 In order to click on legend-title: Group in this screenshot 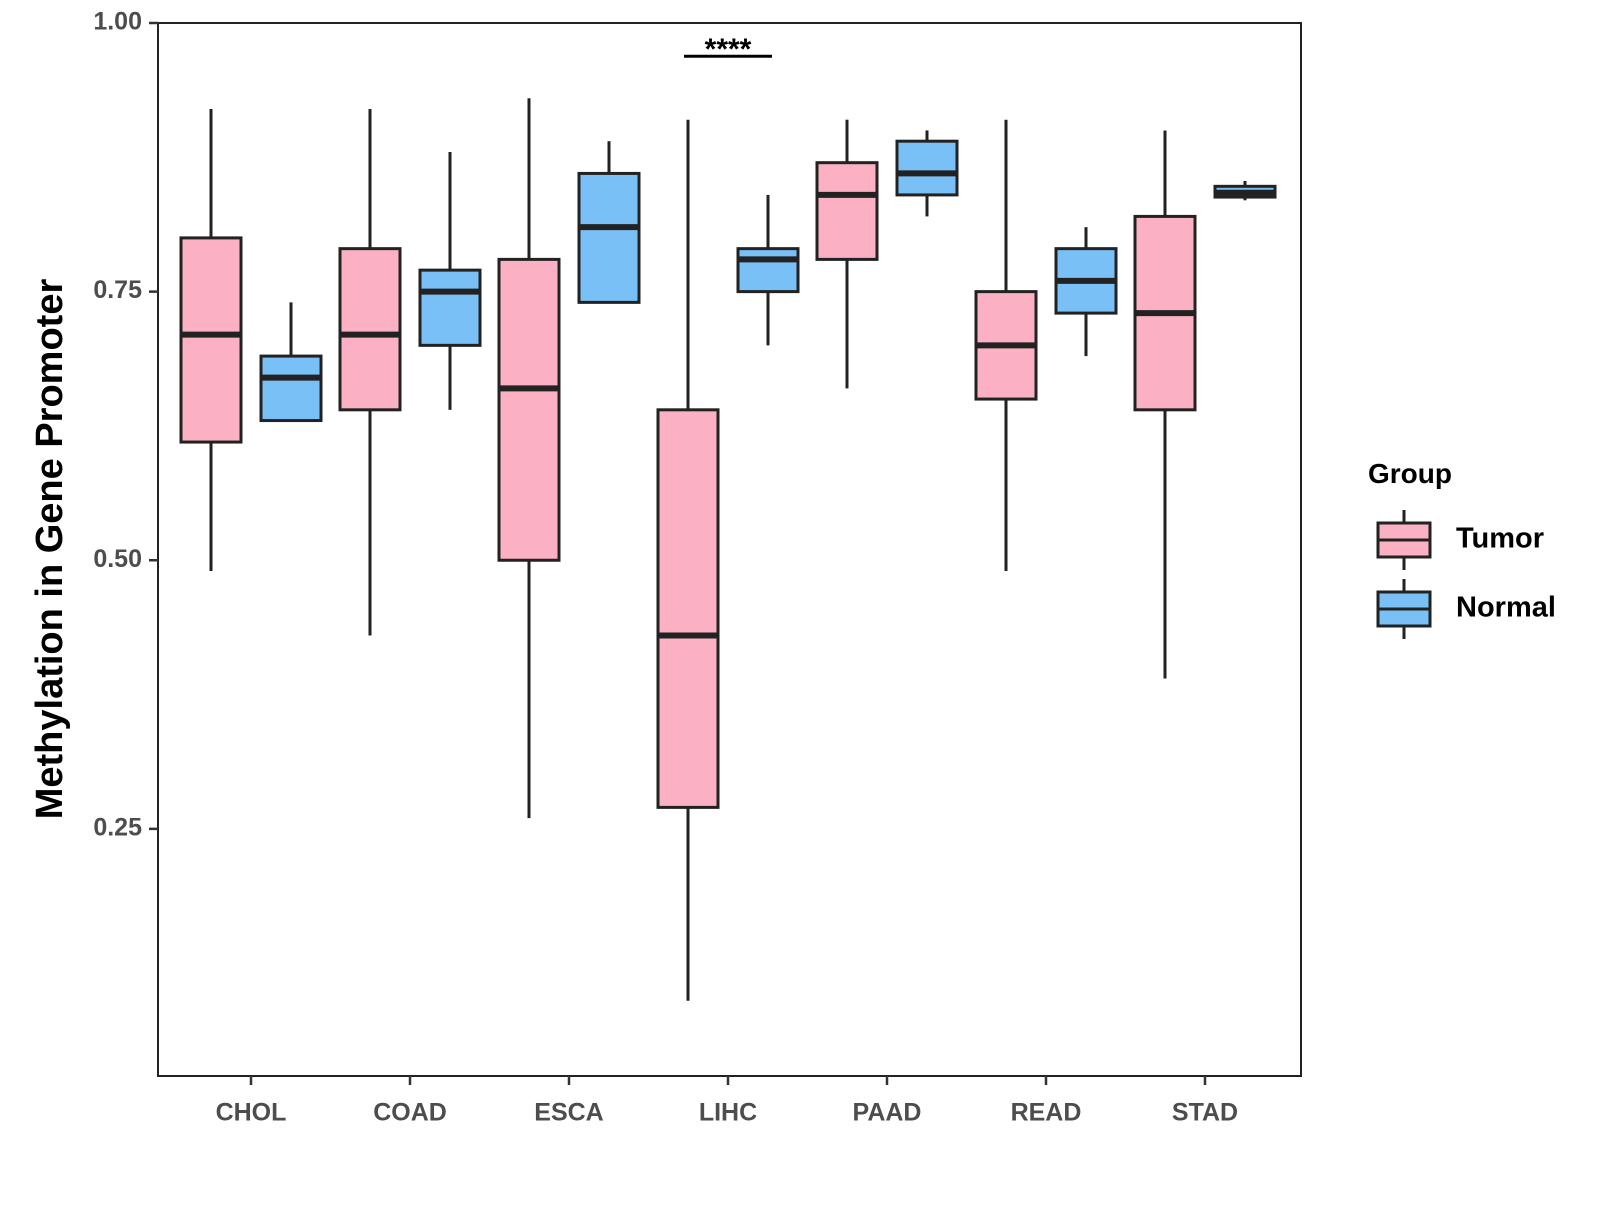, I will do `click(1410, 473)`.